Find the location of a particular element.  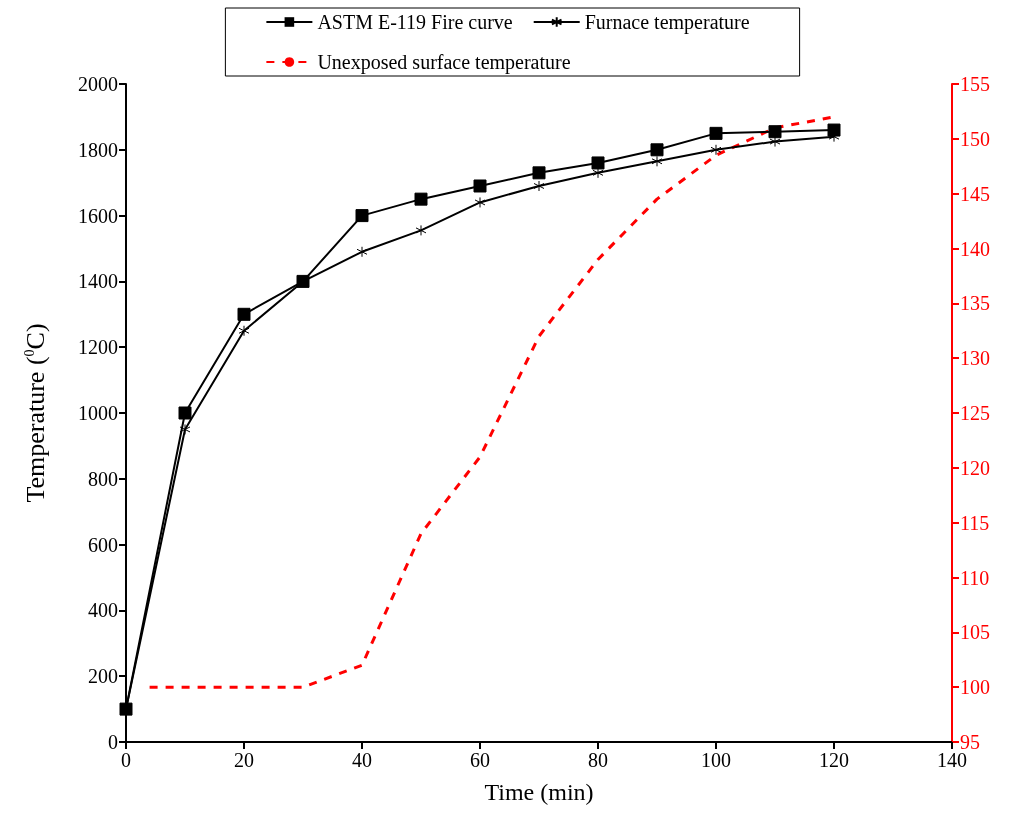

x-tick-label: 20 is located at coordinates (244, 760).